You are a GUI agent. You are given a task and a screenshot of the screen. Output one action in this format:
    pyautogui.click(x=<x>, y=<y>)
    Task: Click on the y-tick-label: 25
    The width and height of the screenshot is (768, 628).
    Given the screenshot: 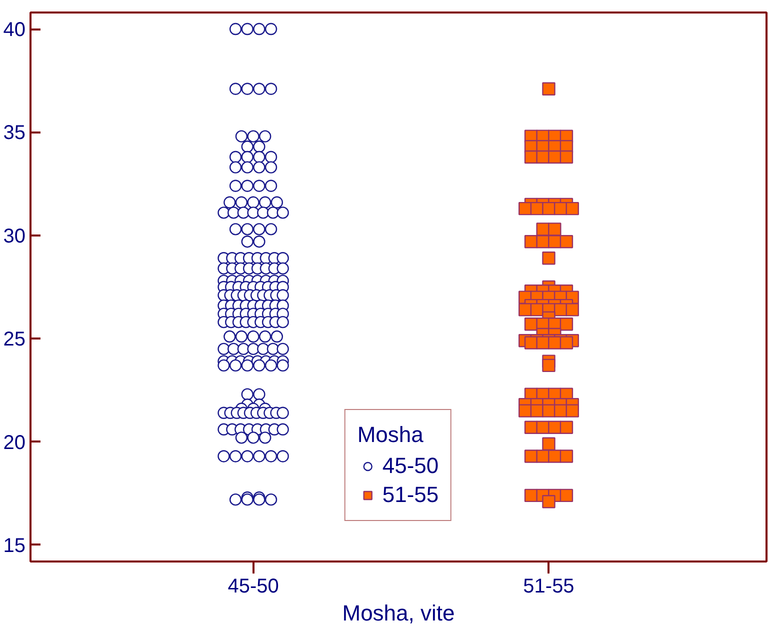 What is the action you would take?
    pyautogui.click(x=14, y=339)
    